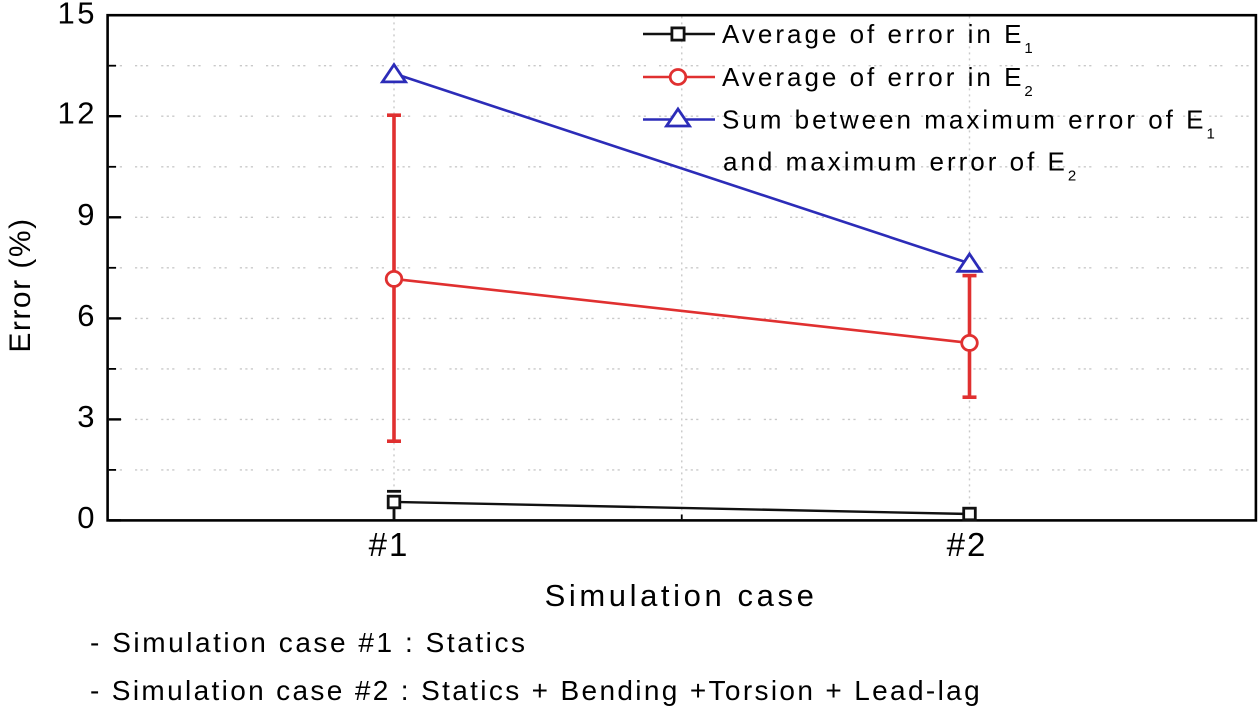  Describe the element at coordinates (77, 15) in the screenshot. I see `svg-text: 15` at that location.